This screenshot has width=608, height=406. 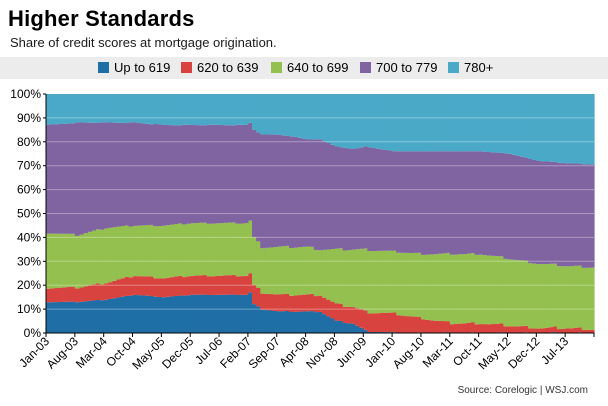 I want to click on x-tick-label: Jun-09, so click(x=352, y=352).